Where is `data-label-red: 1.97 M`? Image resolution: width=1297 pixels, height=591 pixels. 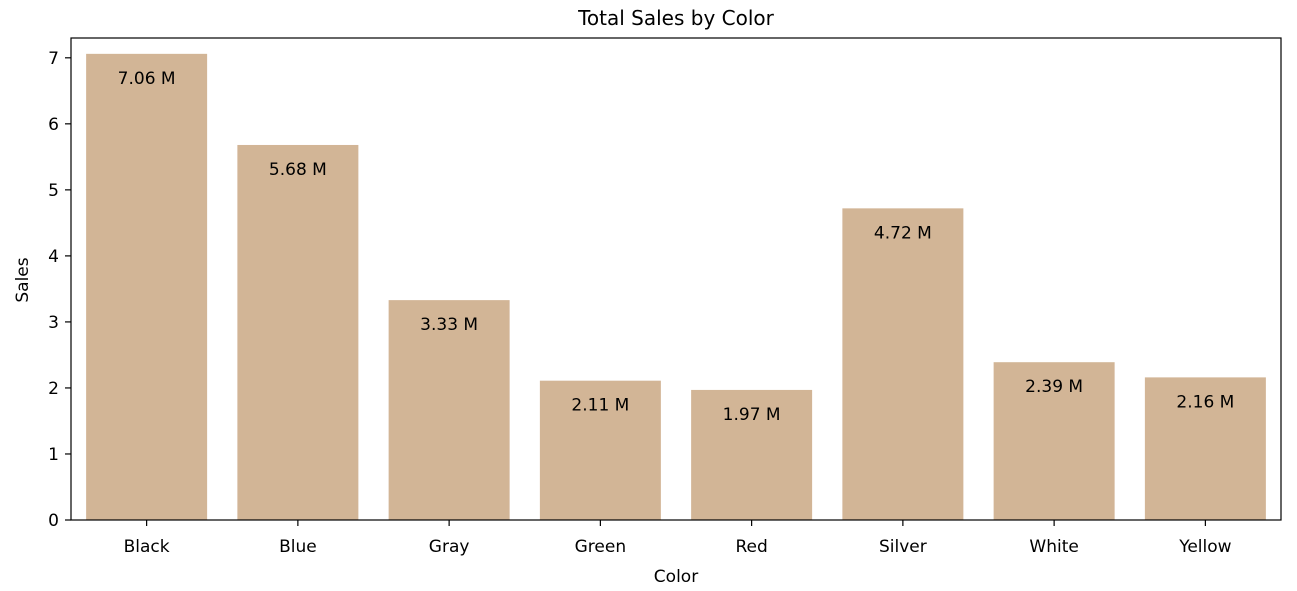
data-label-red: 1.97 M is located at coordinates (752, 415).